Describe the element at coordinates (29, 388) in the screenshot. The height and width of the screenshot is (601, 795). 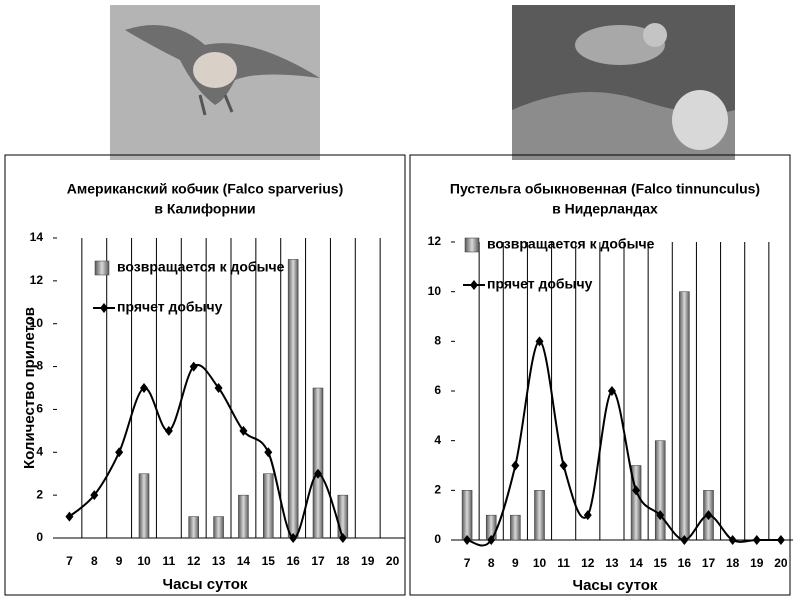
I see `y-axis-label: Количество прилетов` at that location.